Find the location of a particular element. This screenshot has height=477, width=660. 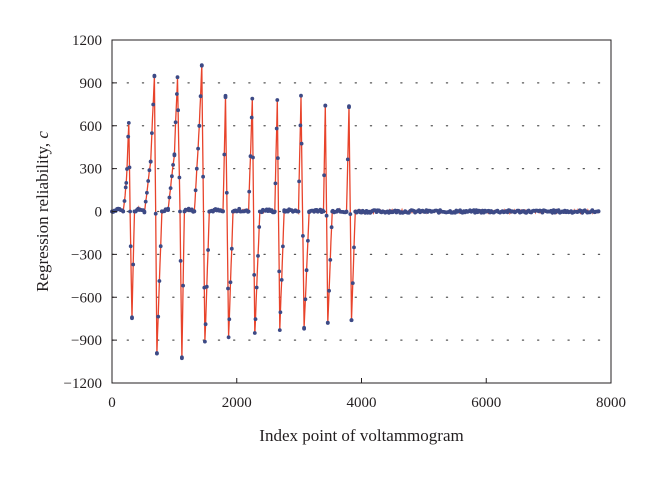

y-tick-label: −900 is located at coordinates (86, 341).